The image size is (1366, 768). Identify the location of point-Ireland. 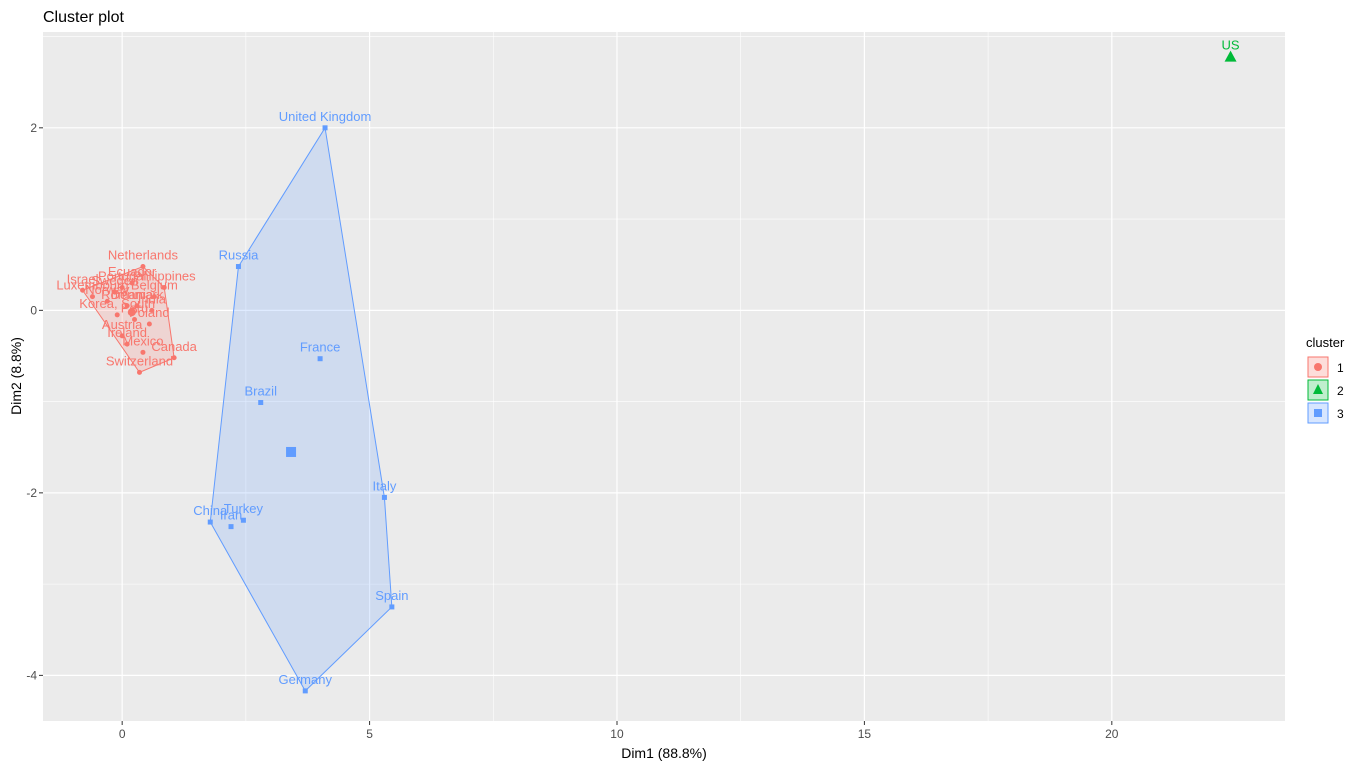
(127, 344).